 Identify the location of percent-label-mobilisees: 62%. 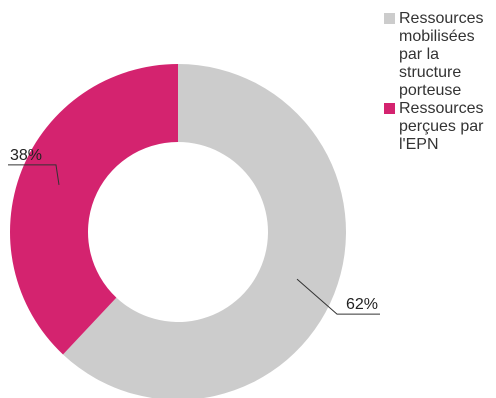
(362, 304).